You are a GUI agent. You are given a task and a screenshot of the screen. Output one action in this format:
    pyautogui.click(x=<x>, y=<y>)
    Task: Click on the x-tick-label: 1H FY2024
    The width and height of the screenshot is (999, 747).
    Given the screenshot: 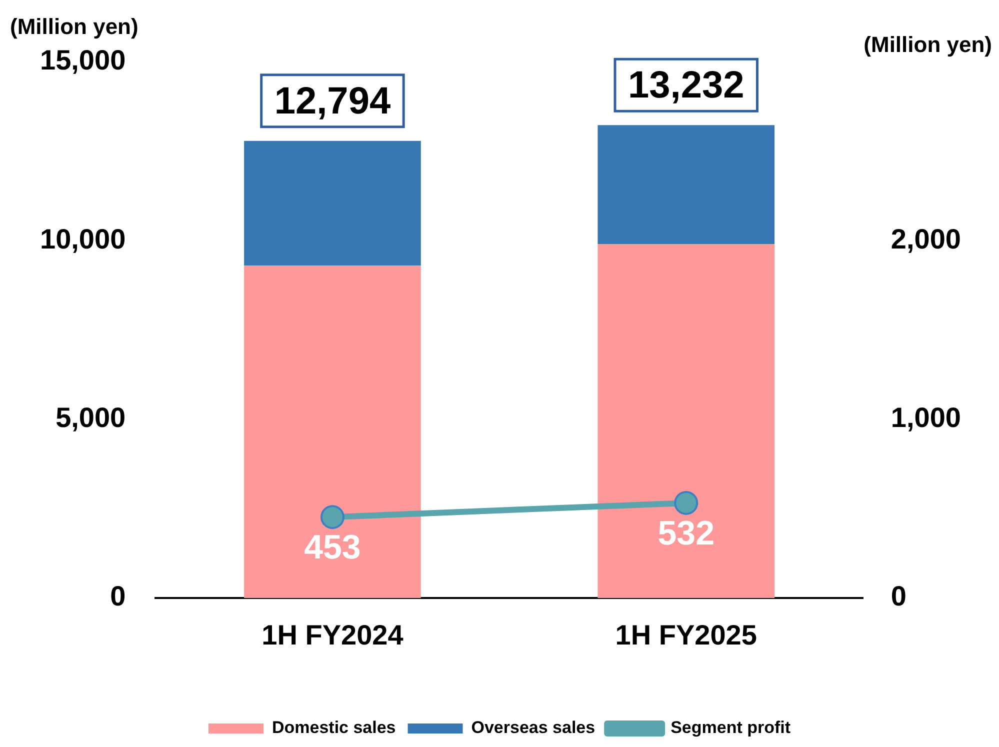 What is the action you would take?
    pyautogui.click(x=333, y=635)
    